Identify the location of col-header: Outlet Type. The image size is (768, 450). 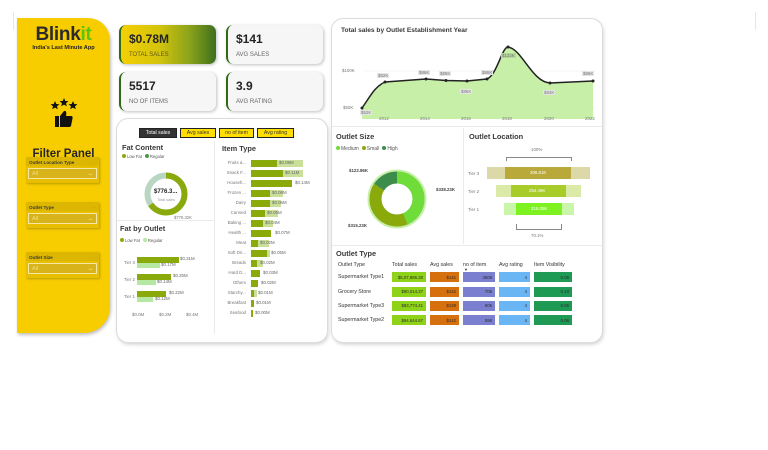
(351, 264).